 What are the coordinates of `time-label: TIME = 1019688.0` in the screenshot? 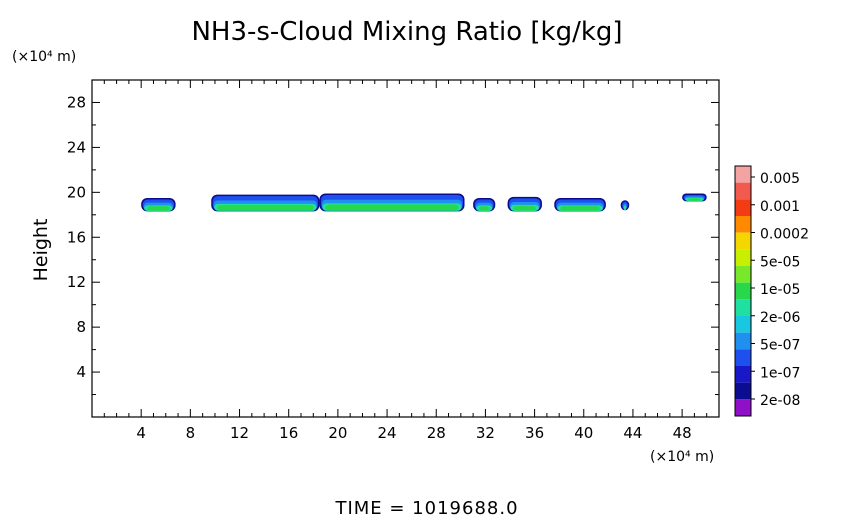 It's located at (426, 508).